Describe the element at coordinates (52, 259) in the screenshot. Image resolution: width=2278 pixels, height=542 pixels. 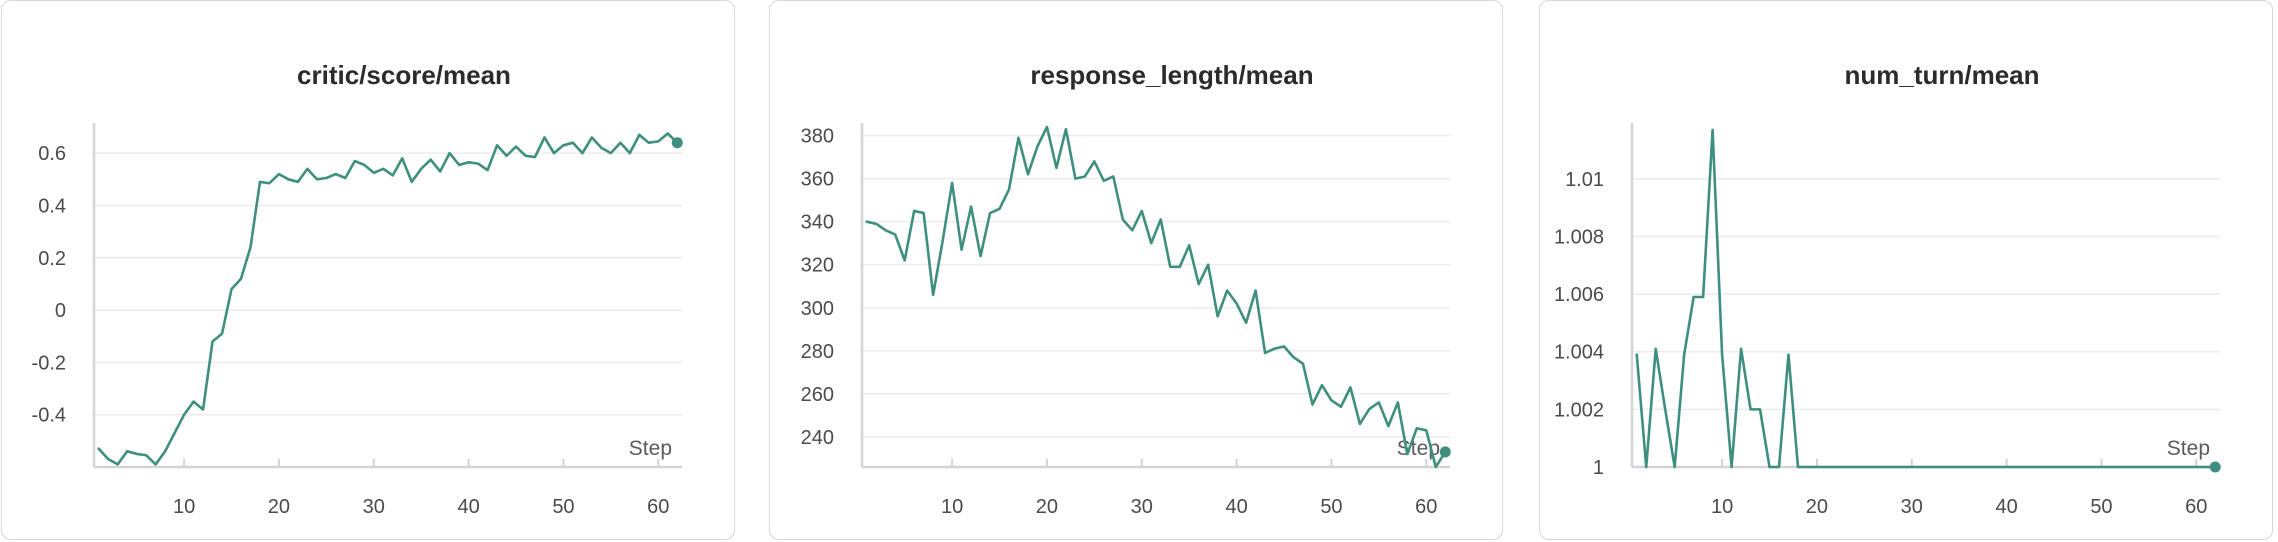
I see `y-tick-label: 0.2` at that location.